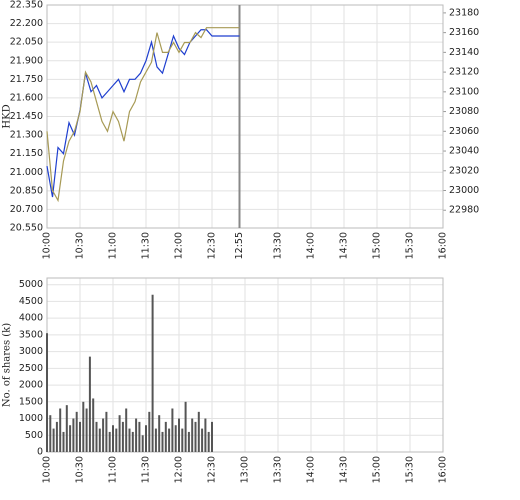 The height and width of the screenshot is (500, 520). What do you see at coordinates (34, 435) in the screenshot?
I see `y-tick-label: 500` at bounding box center [34, 435].